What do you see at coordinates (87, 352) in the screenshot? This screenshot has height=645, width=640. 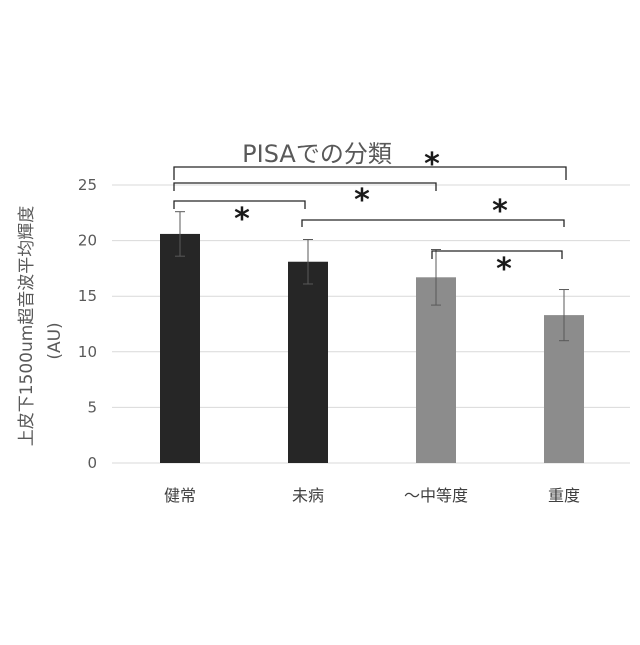 I see `y-tick-label: 10` at bounding box center [87, 352].